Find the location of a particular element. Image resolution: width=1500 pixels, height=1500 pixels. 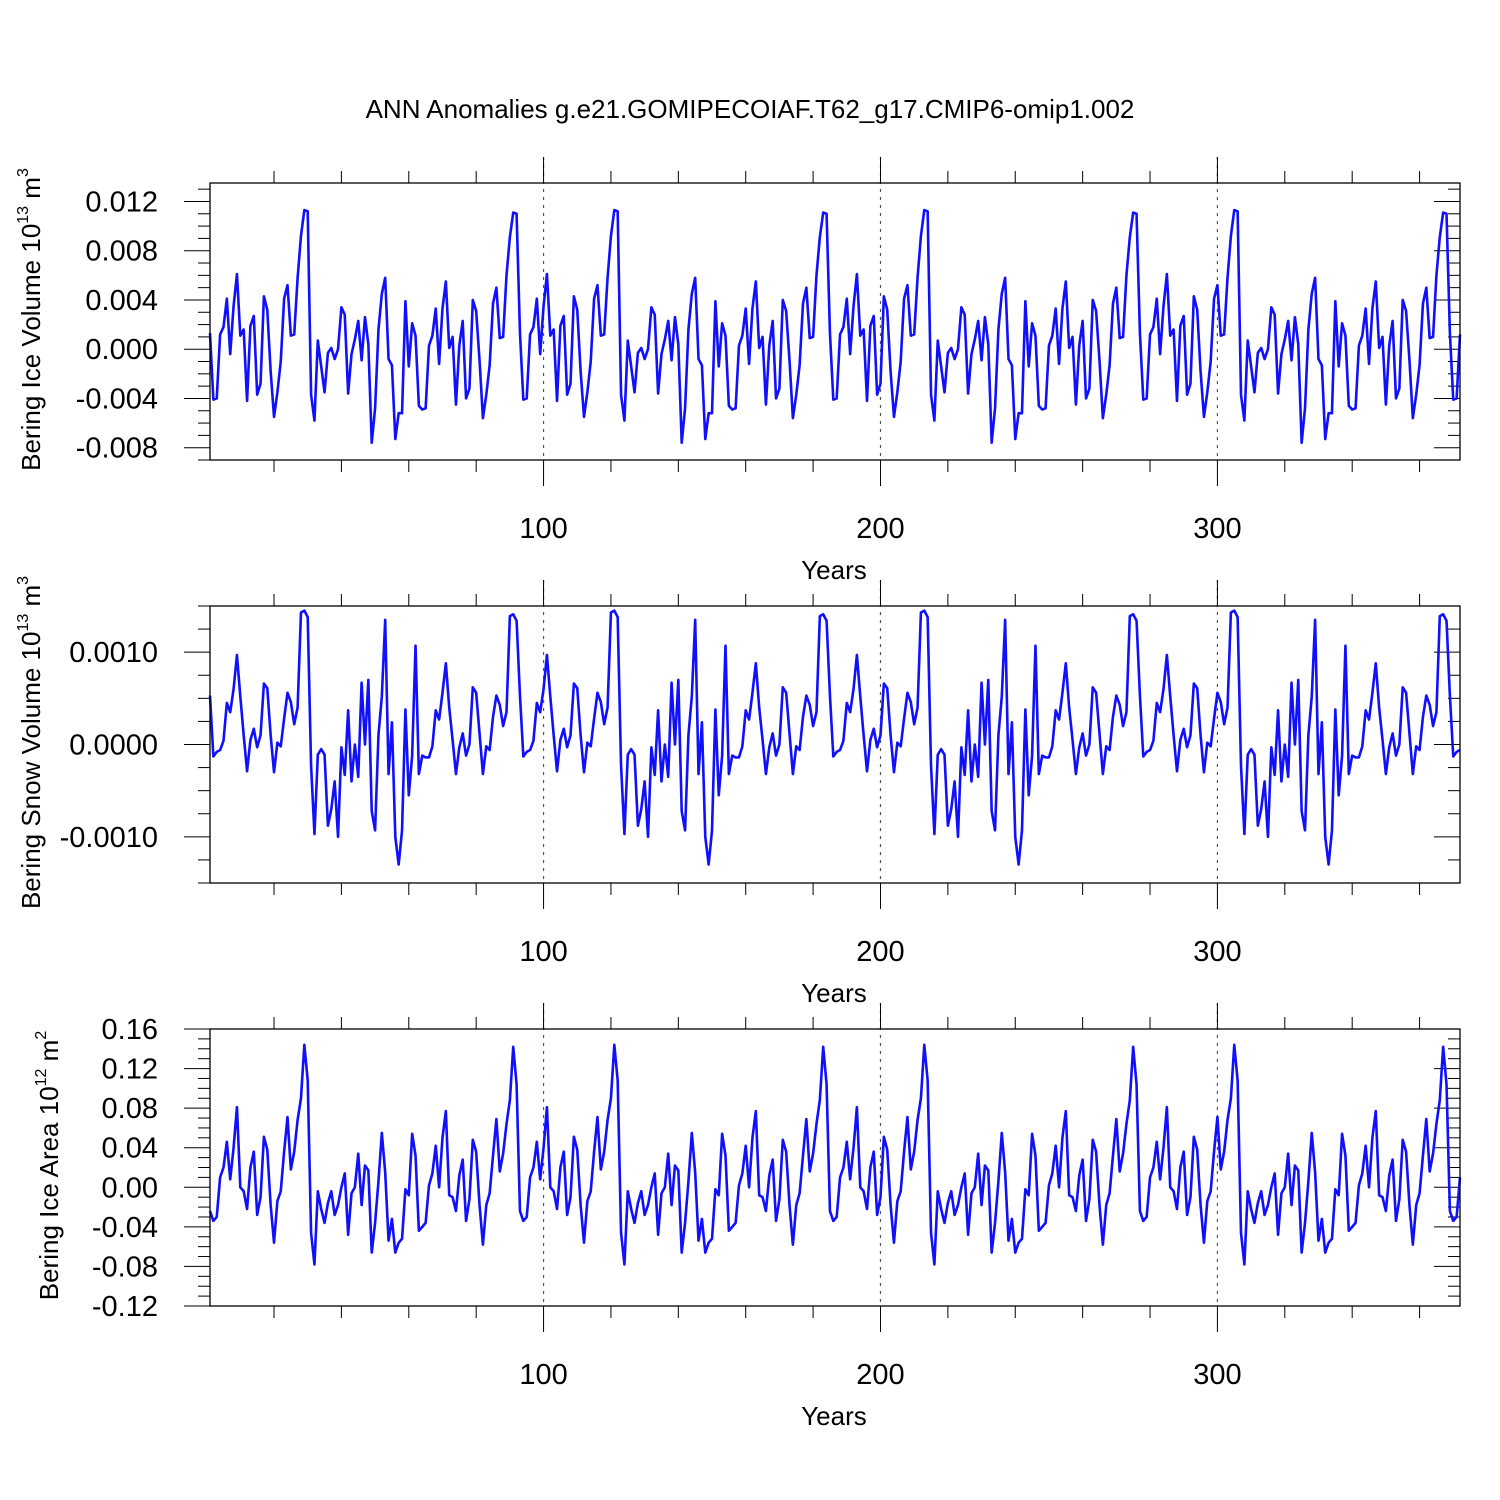

y-axis-label: Bering Ice Area 1012 m2 is located at coordinates (48, 1166).